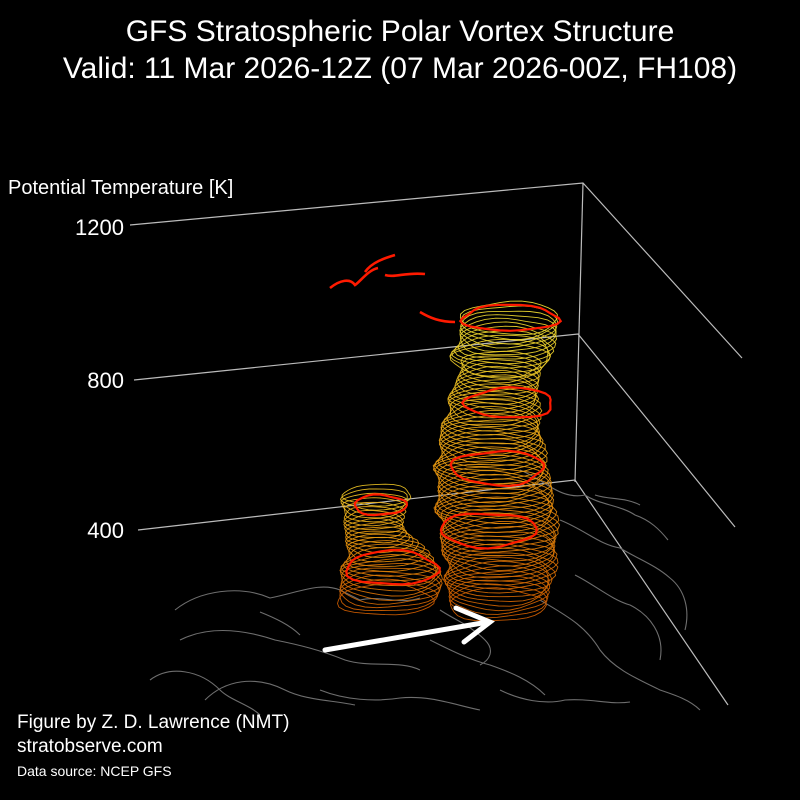 This screenshot has height=800, width=800. What do you see at coordinates (120, 188) in the screenshot?
I see `z-axis-label: Potential Temperature [K]` at bounding box center [120, 188].